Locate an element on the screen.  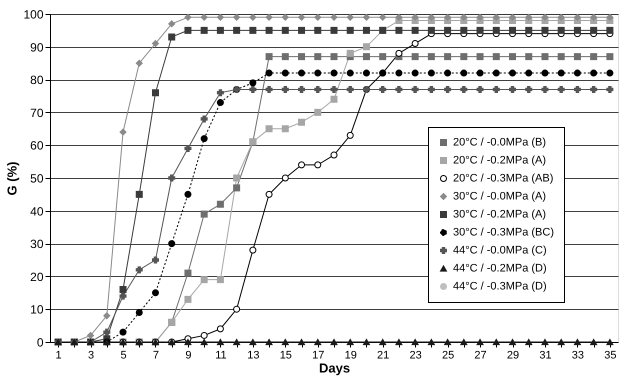
y-tick-label: 50 is located at coordinates (37, 179).